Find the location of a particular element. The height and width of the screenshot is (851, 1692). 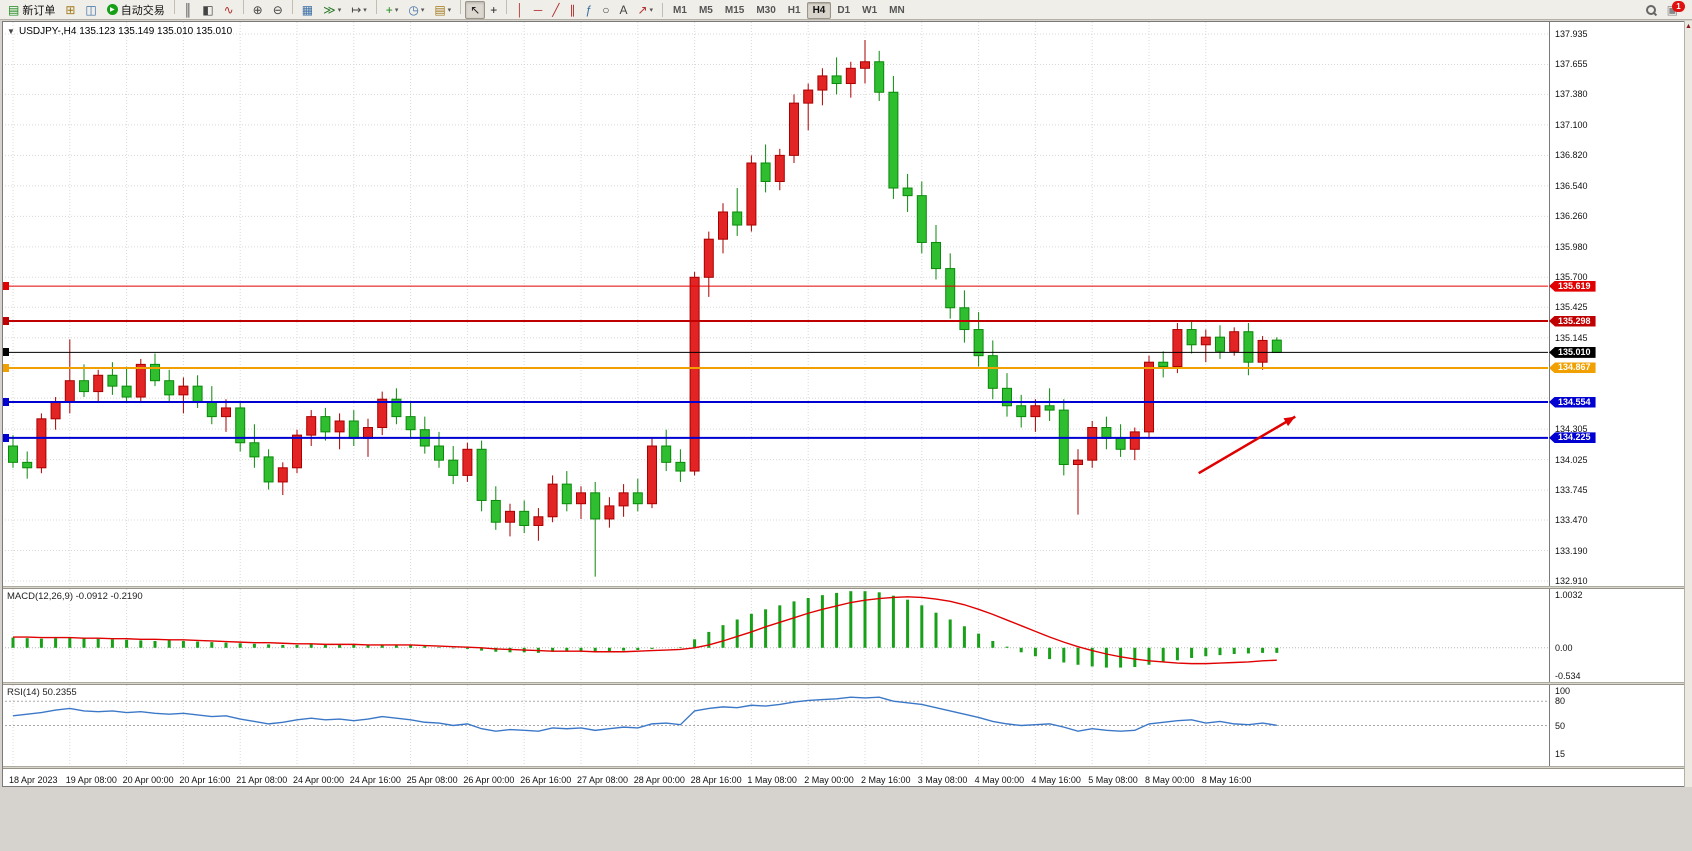

periods-icon: ◷ is located at coordinates (413, 10).